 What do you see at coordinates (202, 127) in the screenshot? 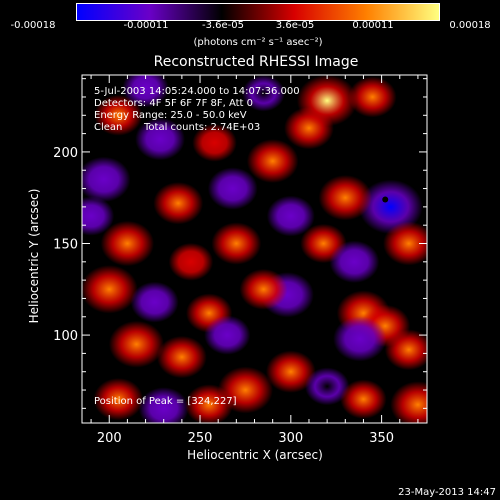
I see `total-counts-text: Total counts: 2.74E+03` at bounding box center [202, 127].